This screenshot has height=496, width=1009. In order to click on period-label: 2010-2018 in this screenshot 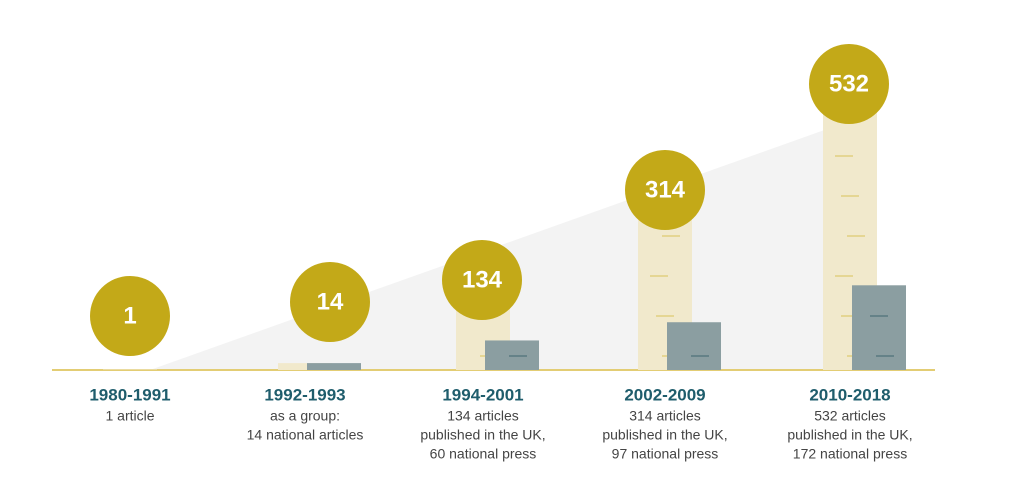, I will do `click(849, 394)`.